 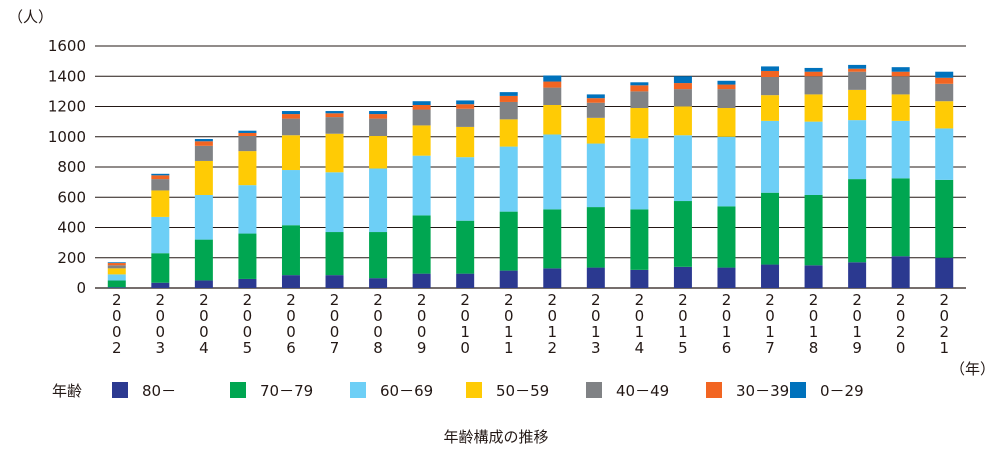 What do you see at coordinates (67, 137) in the screenshot?
I see `y-tick-label: 1000` at bounding box center [67, 137].